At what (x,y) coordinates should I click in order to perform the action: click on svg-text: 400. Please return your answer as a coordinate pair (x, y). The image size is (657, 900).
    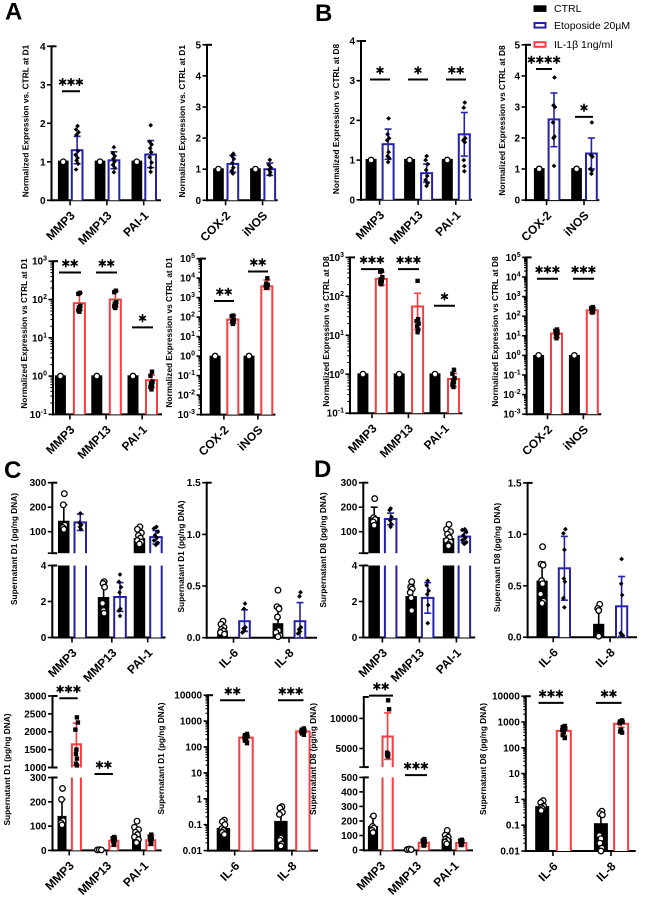
    Looking at the image, I should click on (349, 792).